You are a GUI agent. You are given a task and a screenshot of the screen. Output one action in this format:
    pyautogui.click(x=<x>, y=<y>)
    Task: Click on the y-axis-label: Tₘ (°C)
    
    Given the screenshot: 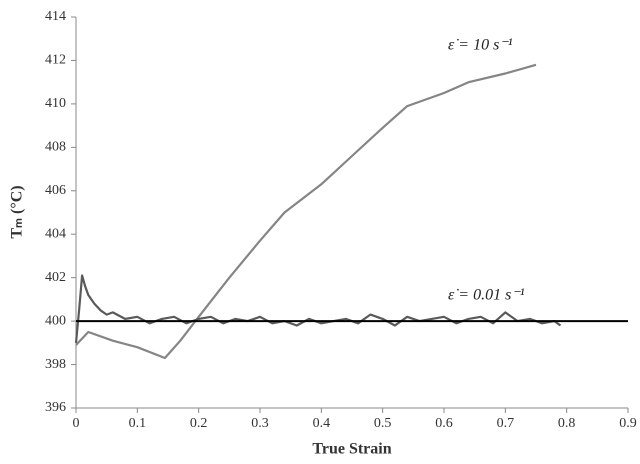 What is the action you would take?
    pyautogui.click(x=17, y=211)
    